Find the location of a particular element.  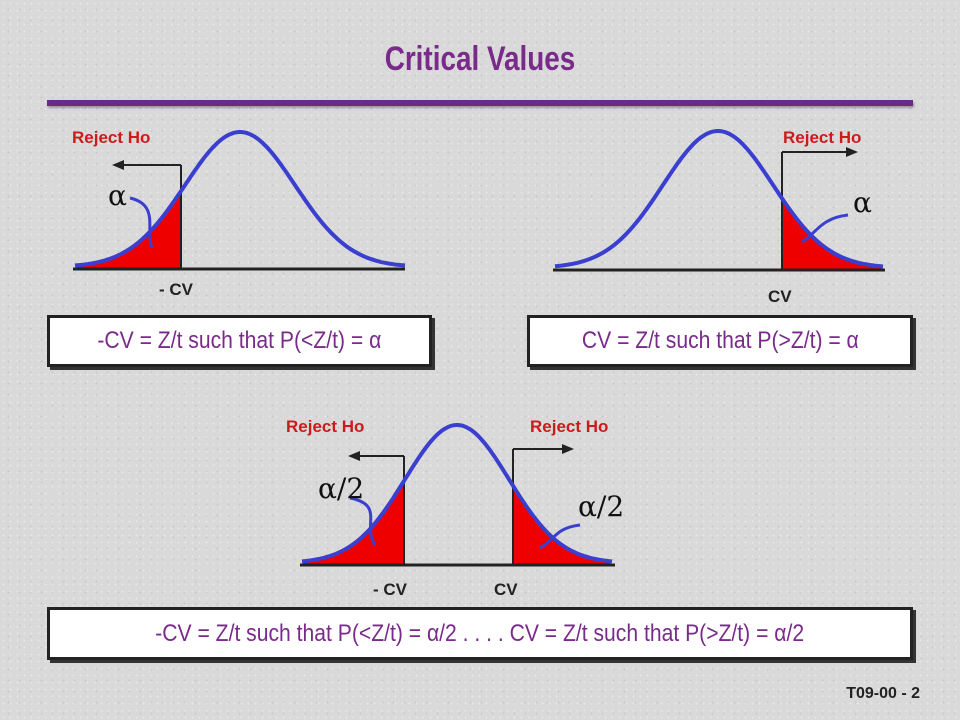

left-tail-diagram: Reject Ho - CV α is located at coordinates (239, 213).